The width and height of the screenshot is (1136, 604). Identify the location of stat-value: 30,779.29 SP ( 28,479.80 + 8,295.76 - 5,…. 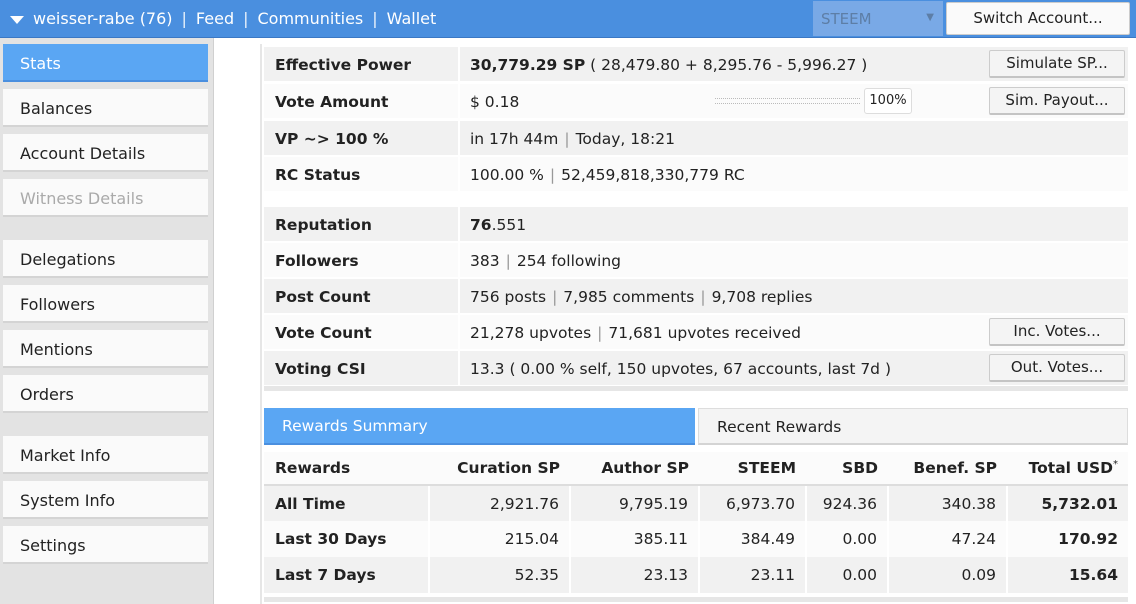
(794, 64).